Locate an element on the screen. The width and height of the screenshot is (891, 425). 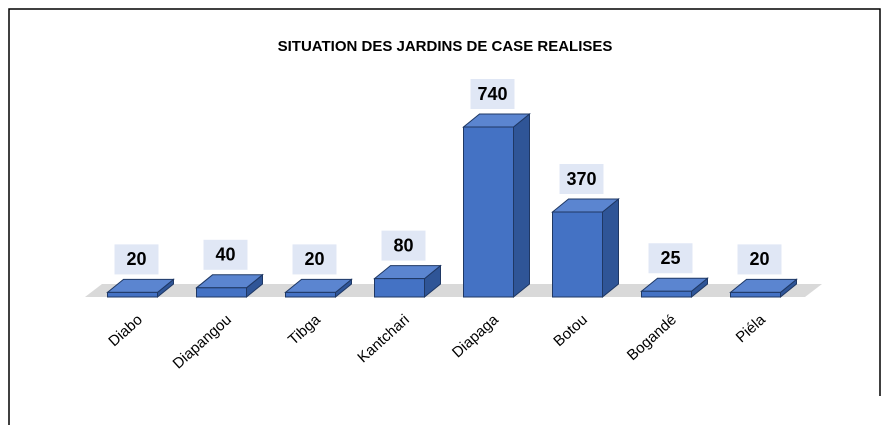
x-tick-label: Bogandé is located at coordinates (652, 337).